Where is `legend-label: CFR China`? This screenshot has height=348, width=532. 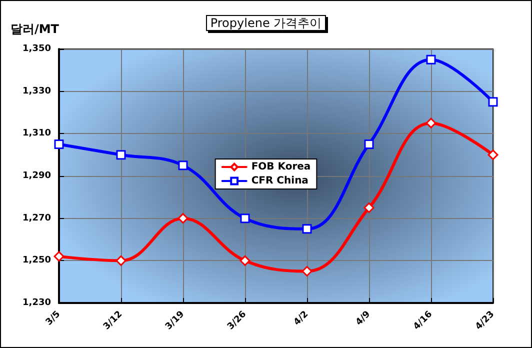 legend-label: CFR China is located at coordinates (279, 181).